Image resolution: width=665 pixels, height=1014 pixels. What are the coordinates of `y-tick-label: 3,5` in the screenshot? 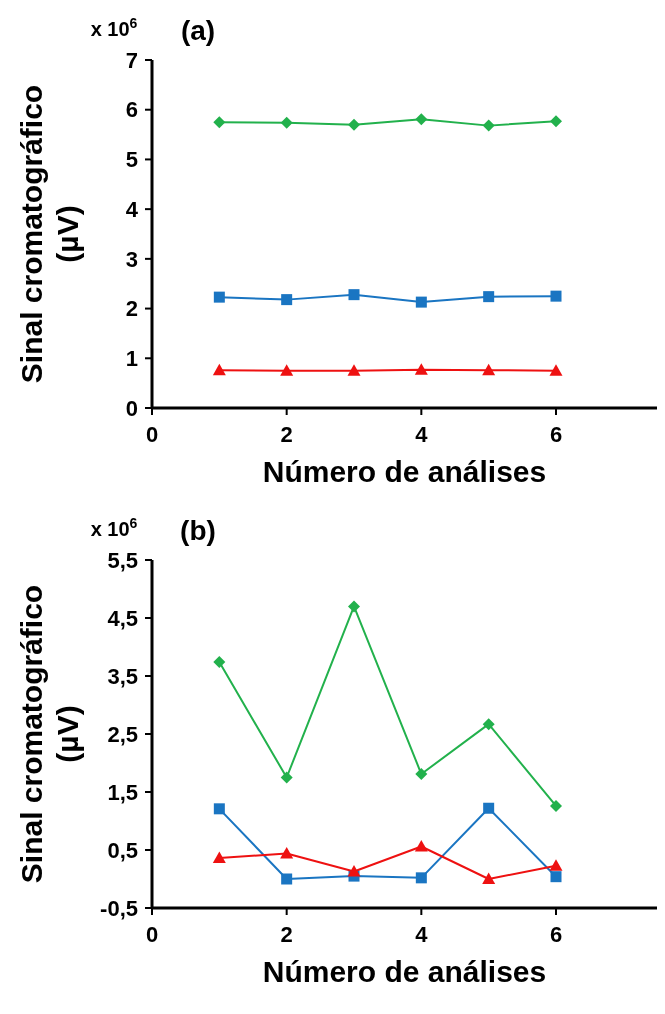 It's located at (122, 676).